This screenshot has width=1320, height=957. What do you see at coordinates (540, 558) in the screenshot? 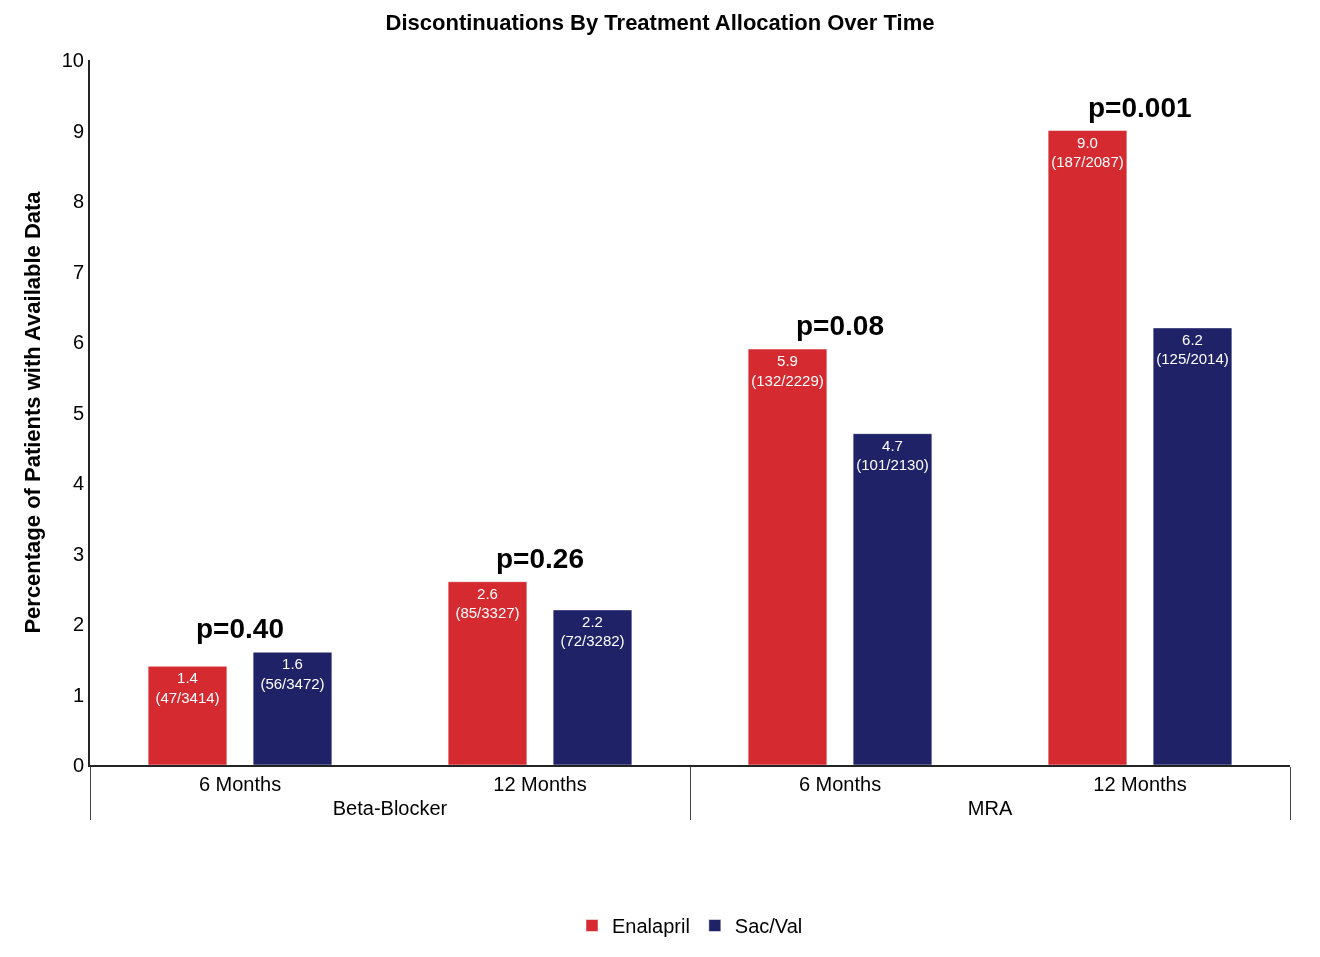
I see `annotation: p=0.26` at bounding box center [540, 558].